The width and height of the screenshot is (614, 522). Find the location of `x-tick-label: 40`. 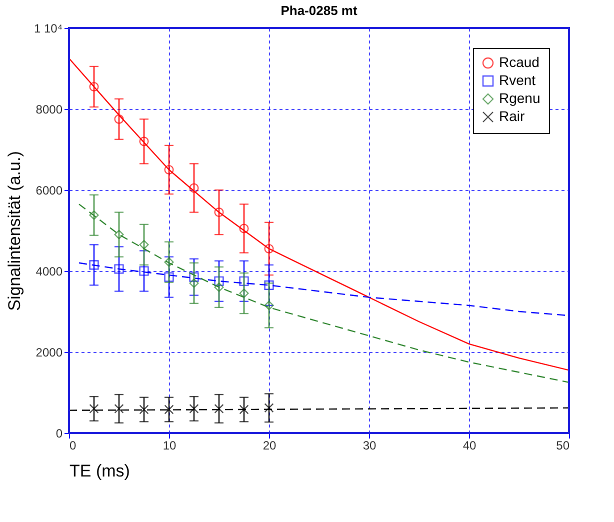

x-tick-label: 40 is located at coordinates (469, 445).